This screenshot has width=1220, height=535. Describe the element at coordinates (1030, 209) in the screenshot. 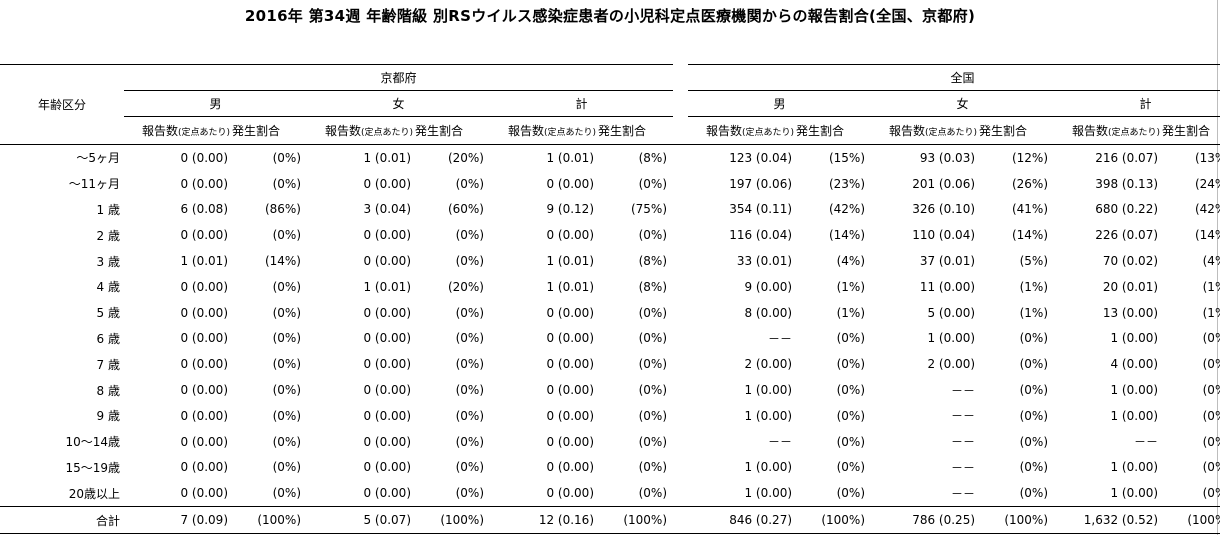

I see `rate-cell: (41%)` at that location.